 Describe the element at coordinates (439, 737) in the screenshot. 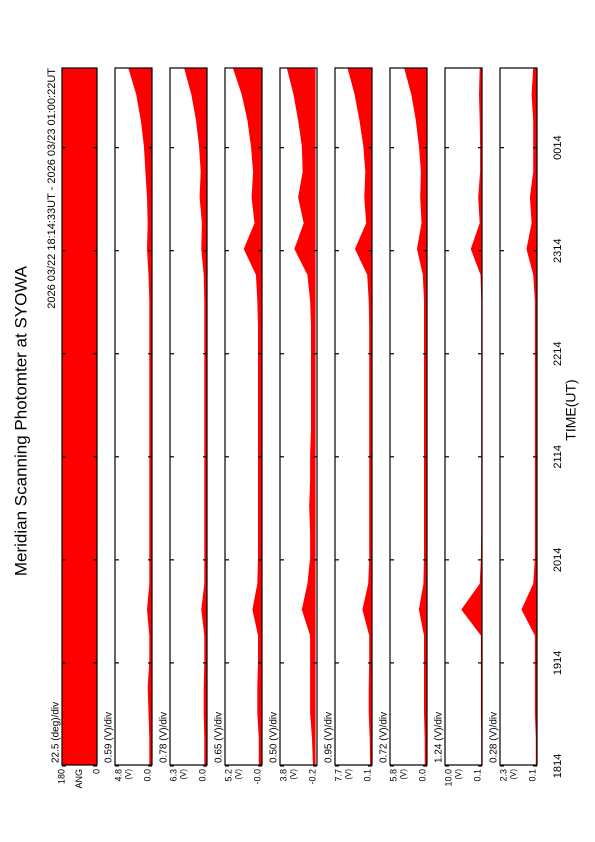

I see `scale-label: 1.24 (V)/div` at that location.